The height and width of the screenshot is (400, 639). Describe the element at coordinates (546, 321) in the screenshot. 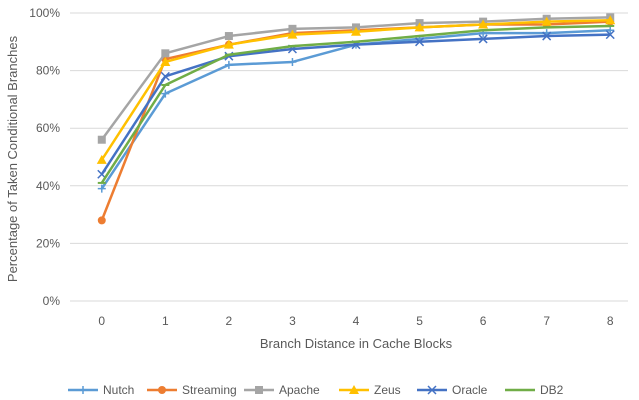

I see `x-tick-label: 7` at that location.